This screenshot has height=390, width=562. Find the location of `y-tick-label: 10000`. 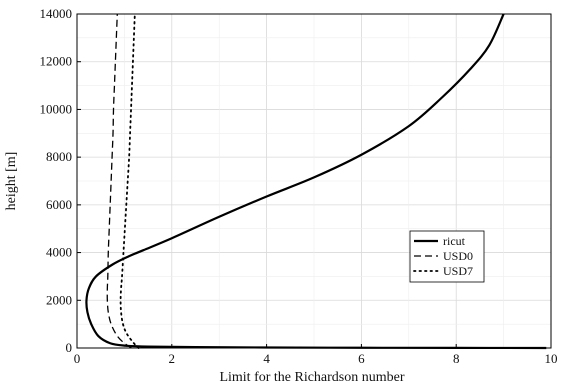

y-tick-label: 10000 is located at coordinates (56, 108).